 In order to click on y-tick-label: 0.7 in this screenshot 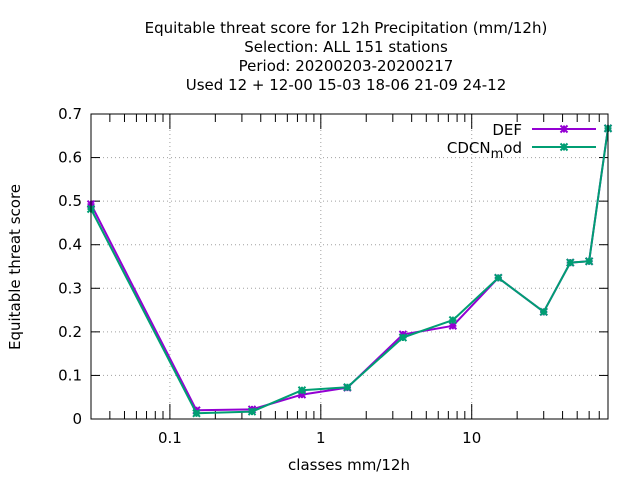, I will do `click(70, 114)`.